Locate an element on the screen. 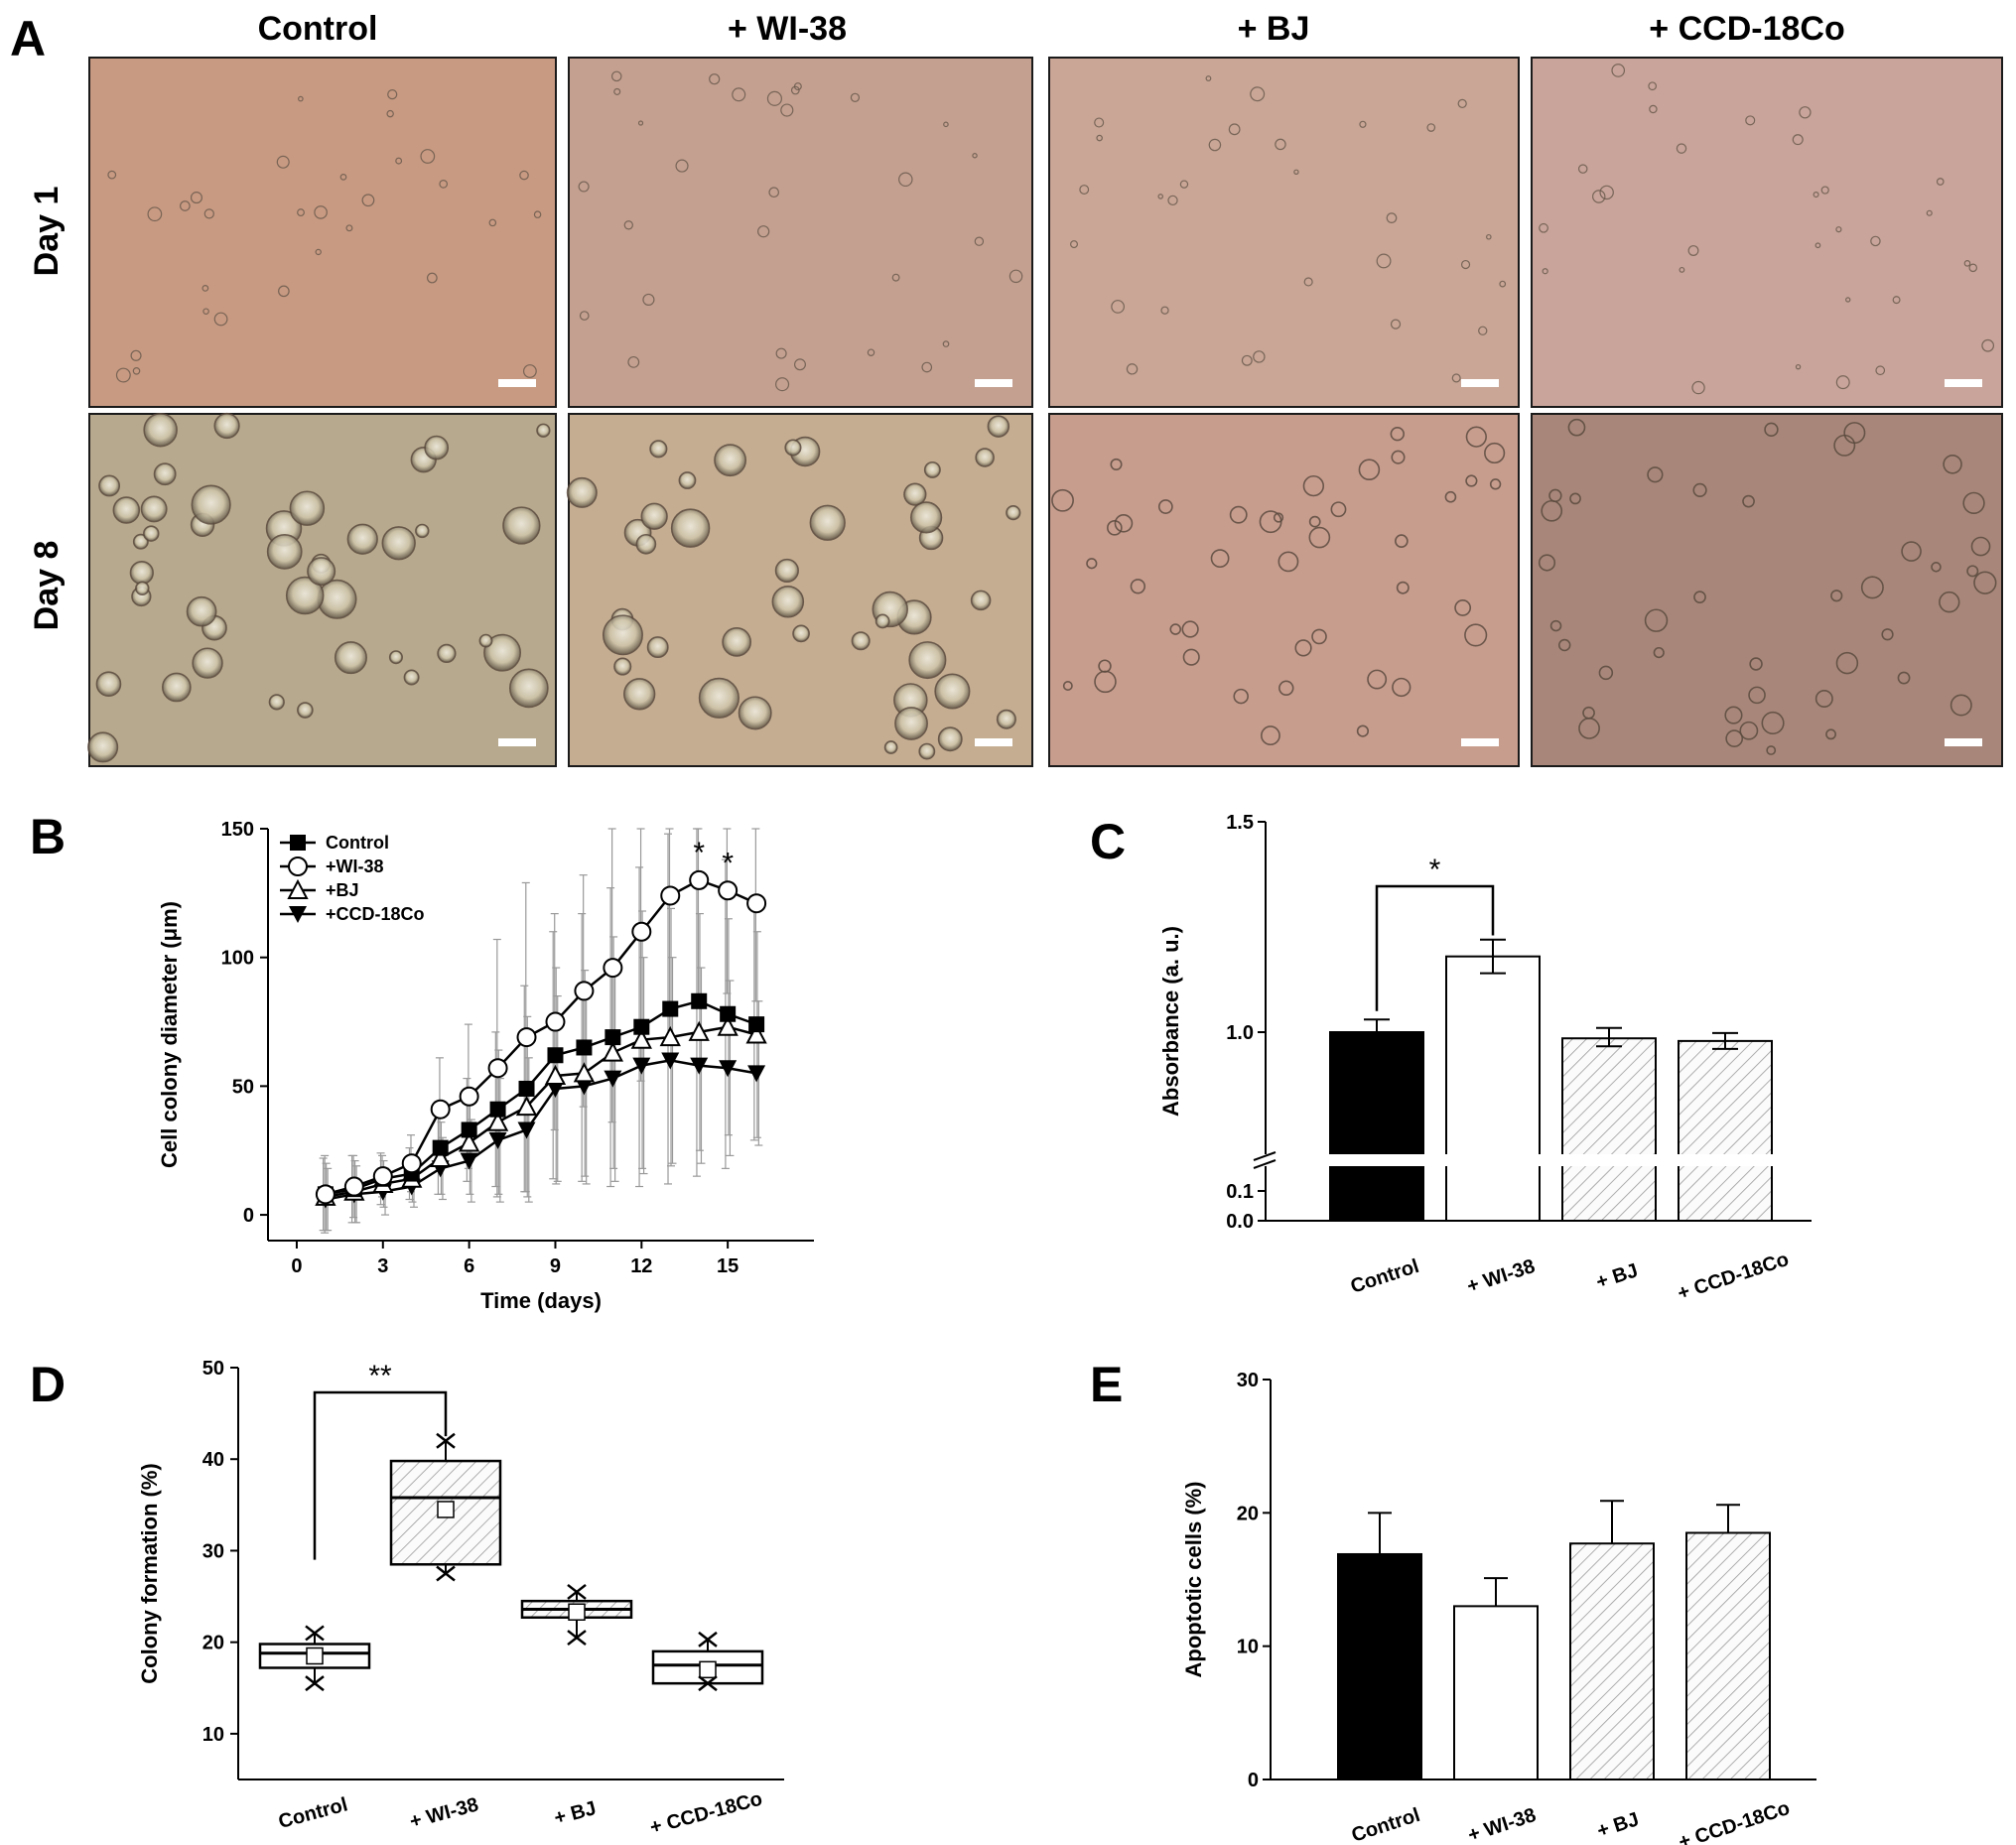  scale-bar is located at coordinates (994, 383).